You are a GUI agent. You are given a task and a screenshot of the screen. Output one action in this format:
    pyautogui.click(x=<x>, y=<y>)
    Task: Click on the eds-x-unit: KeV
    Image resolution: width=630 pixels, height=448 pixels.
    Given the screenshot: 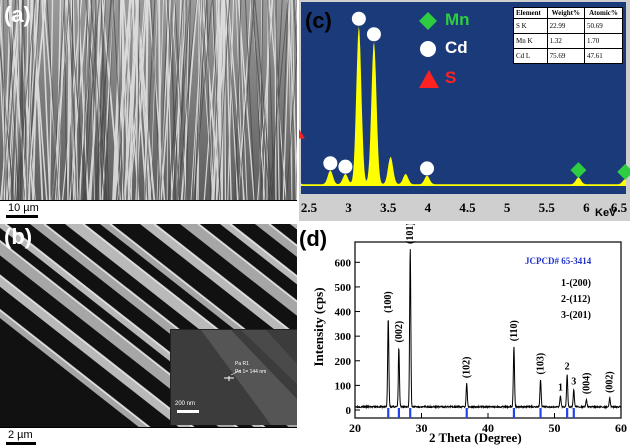 What is the action you would take?
    pyautogui.click(x=606, y=213)
    